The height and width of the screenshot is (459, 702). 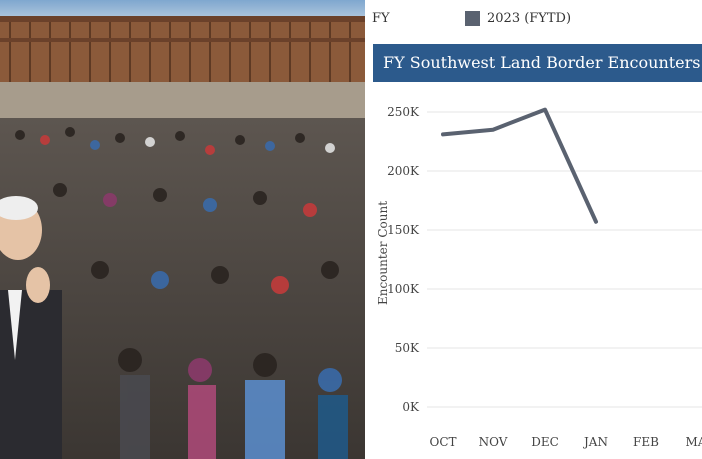 What do you see at coordinates (182, 102) in the screenshot?
I see `embankment` at bounding box center [182, 102].